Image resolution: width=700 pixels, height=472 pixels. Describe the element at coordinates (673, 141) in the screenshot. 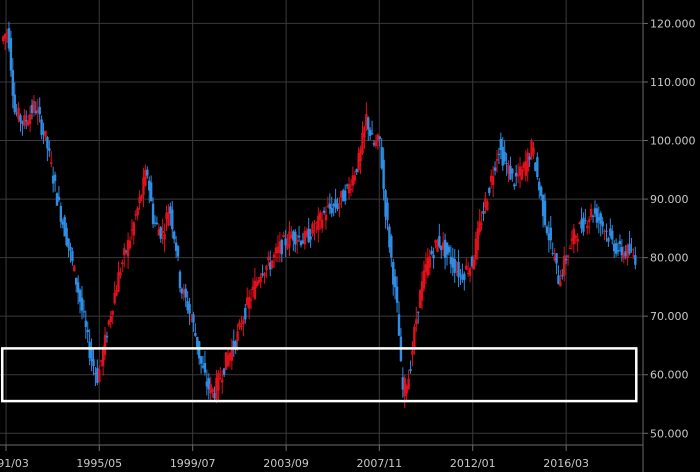

I see `y-tick-label: 100.000` at that location.